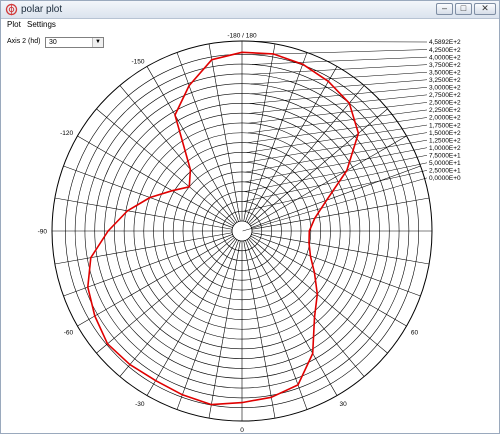 The height and width of the screenshot is (434, 500). What do you see at coordinates (445, 148) in the screenshot?
I see `radial-tick-label: 1,0000E+2` at bounding box center [445, 148].